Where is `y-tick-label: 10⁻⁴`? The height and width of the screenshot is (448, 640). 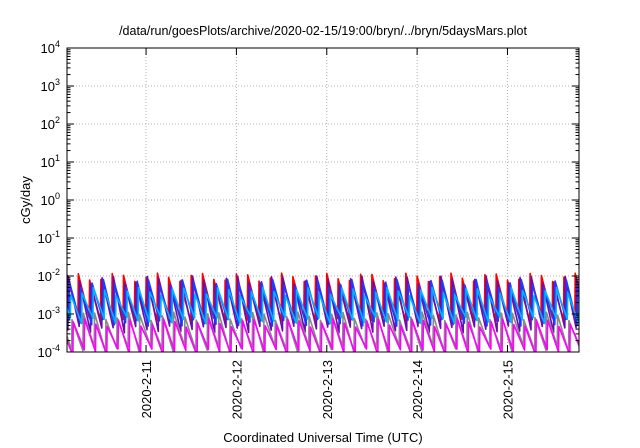 y-tick-label: 10⁻⁴ is located at coordinates (49, 351).